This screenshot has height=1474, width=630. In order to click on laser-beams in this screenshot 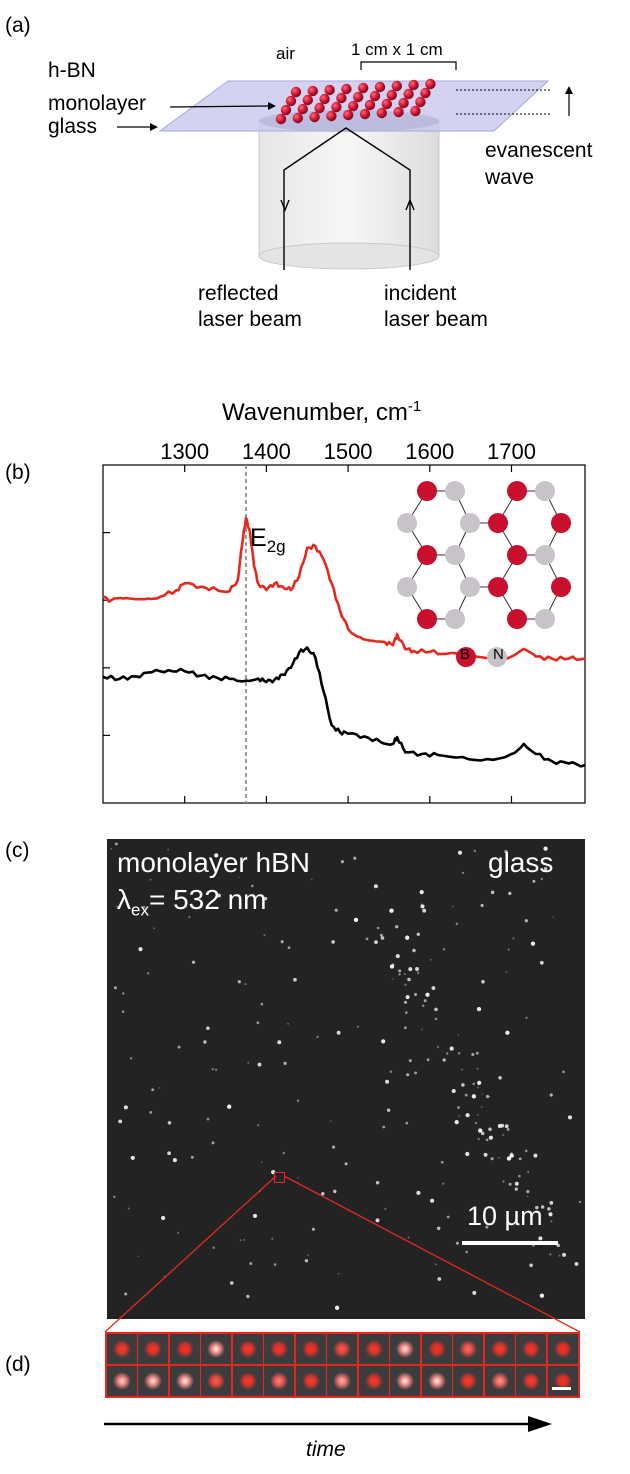, I will do `click(347, 198)`.